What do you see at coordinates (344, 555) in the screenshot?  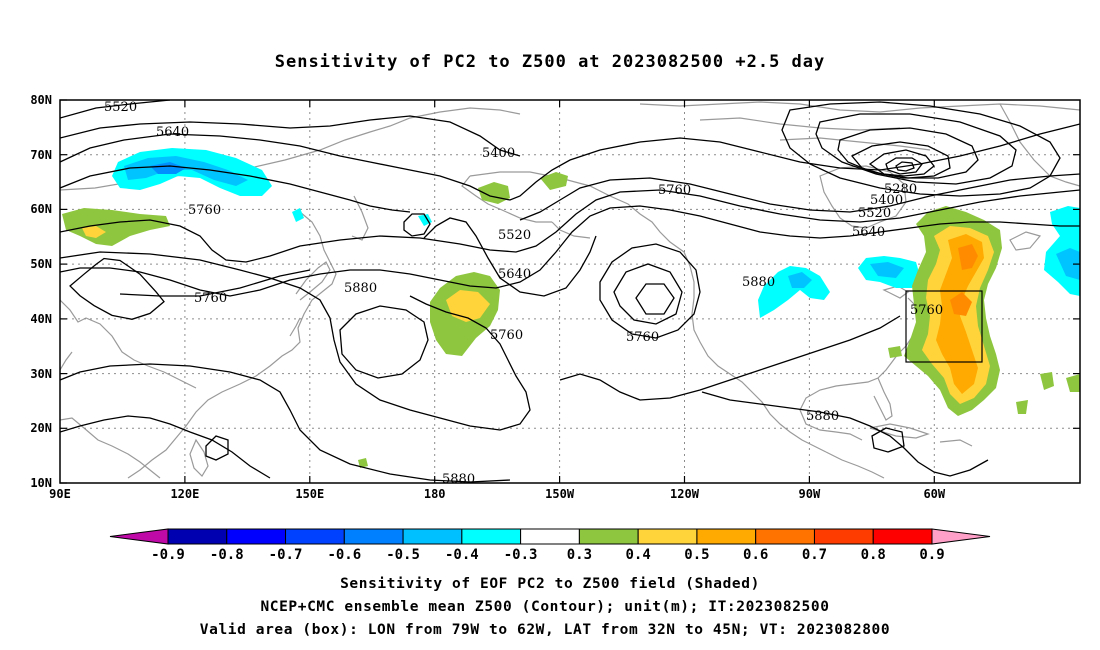 I see `colorbar-label: -0.6` at bounding box center [344, 555].